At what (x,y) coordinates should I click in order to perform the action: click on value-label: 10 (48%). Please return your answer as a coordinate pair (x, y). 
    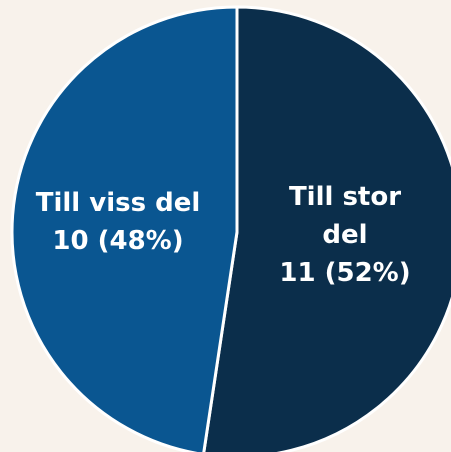
    Looking at the image, I should click on (118, 241).